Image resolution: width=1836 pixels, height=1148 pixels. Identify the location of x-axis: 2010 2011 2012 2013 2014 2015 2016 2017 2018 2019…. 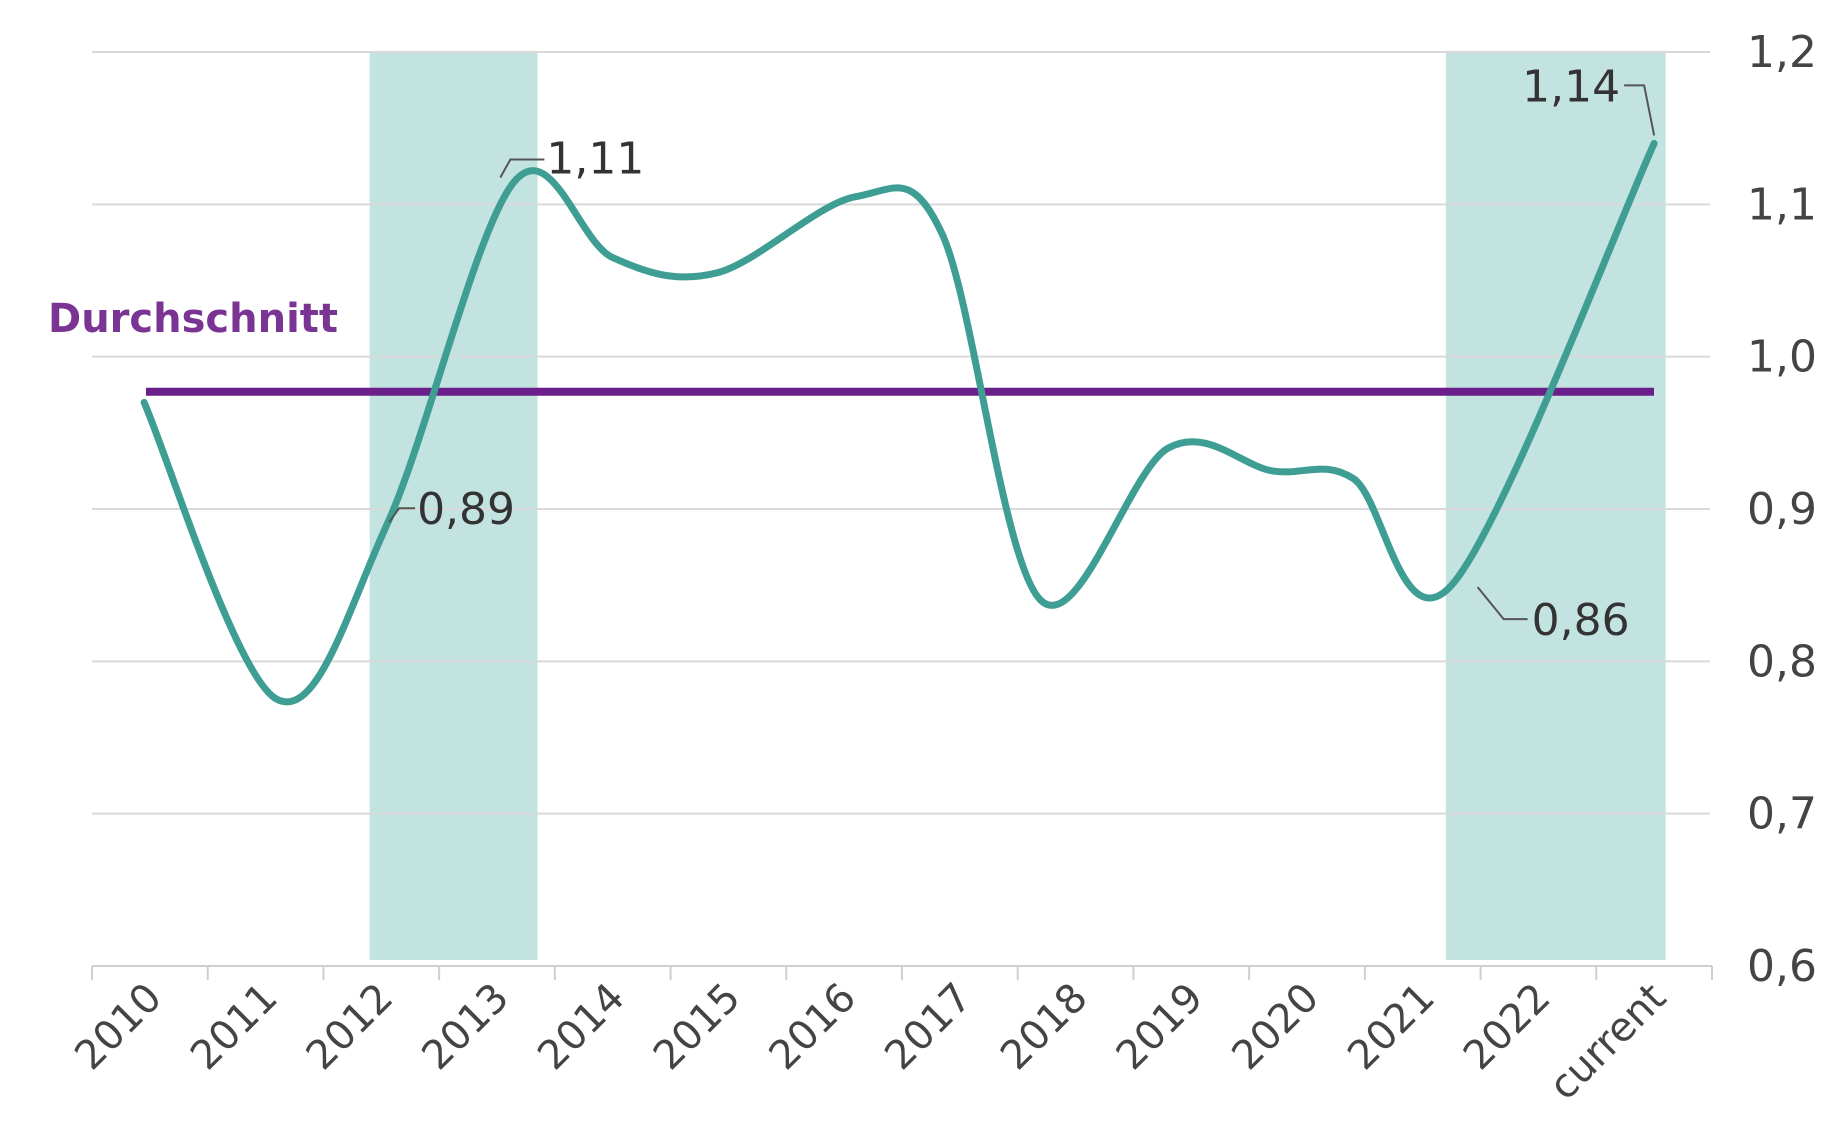
(889, 1038).